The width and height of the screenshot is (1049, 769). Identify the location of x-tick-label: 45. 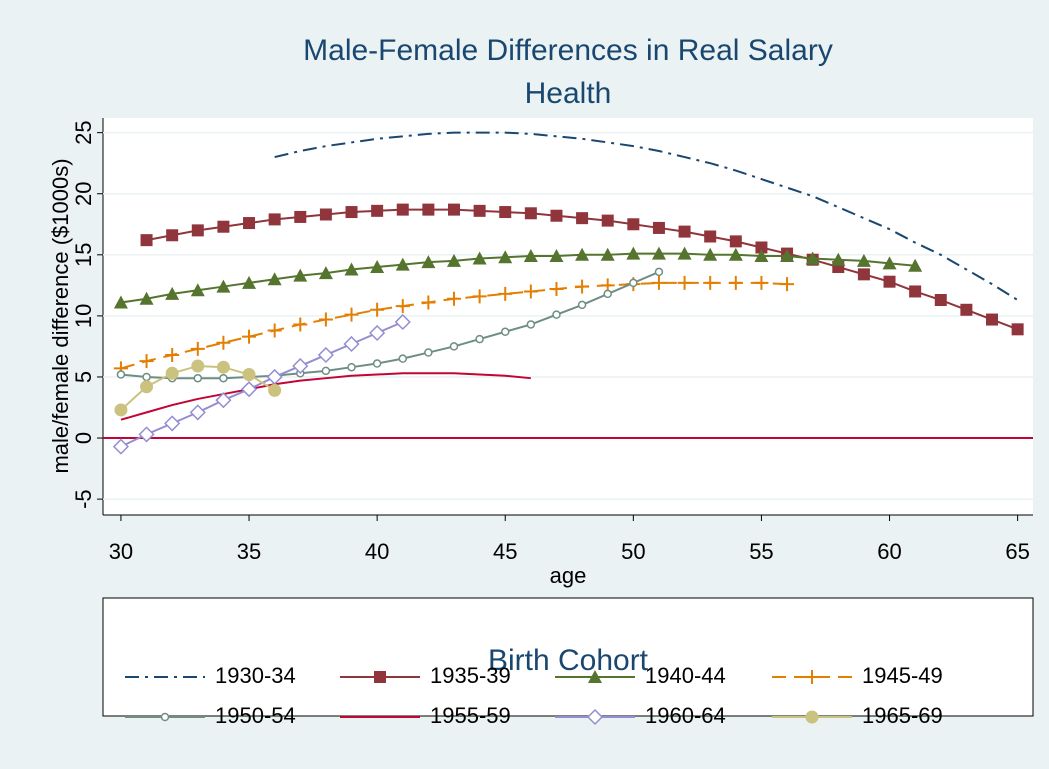
(505, 551).